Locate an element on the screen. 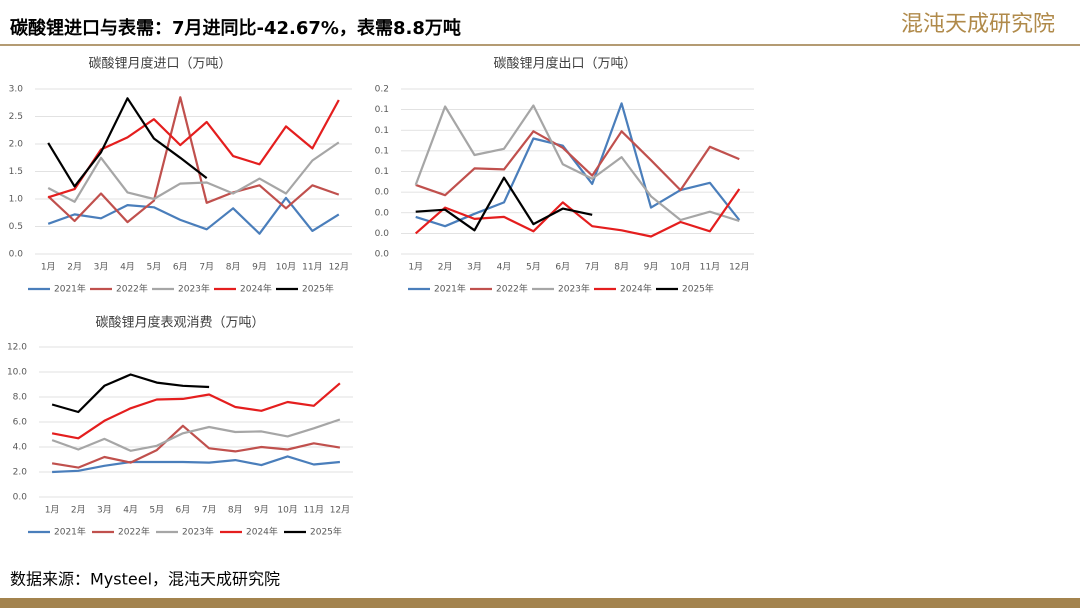 This screenshot has width=1080, height=608. logo: 混沌天成研究院 is located at coordinates (978, 24).